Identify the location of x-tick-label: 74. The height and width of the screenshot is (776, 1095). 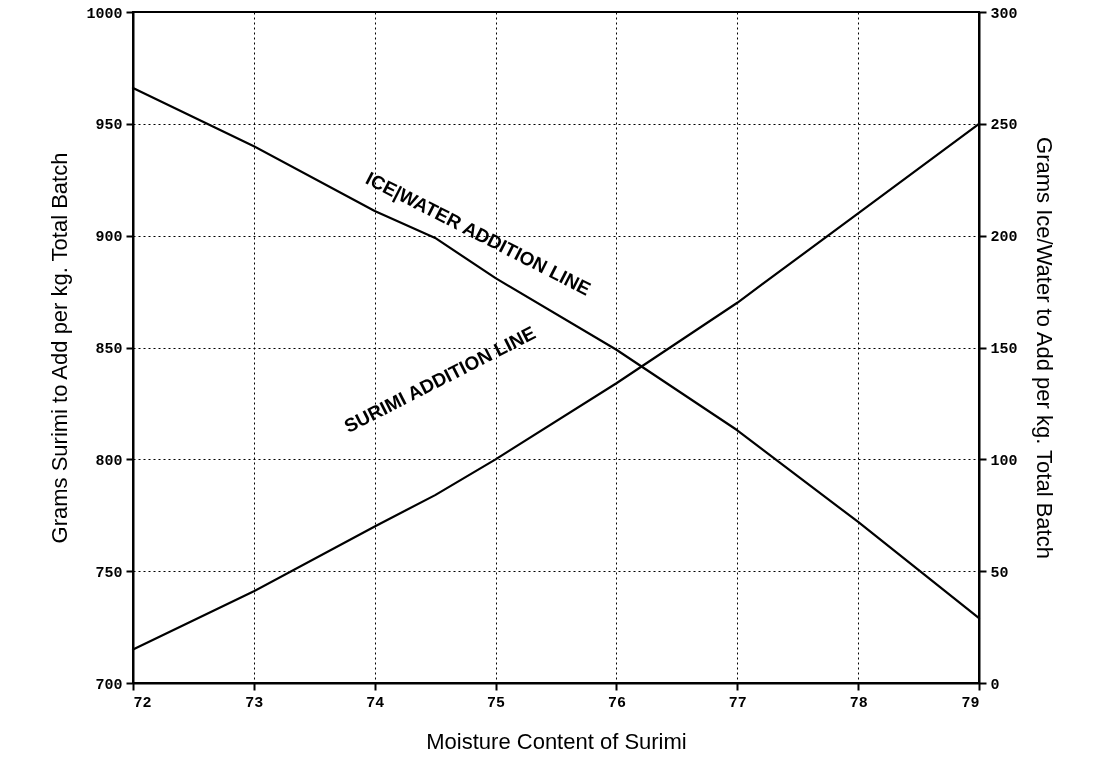
(375, 703).